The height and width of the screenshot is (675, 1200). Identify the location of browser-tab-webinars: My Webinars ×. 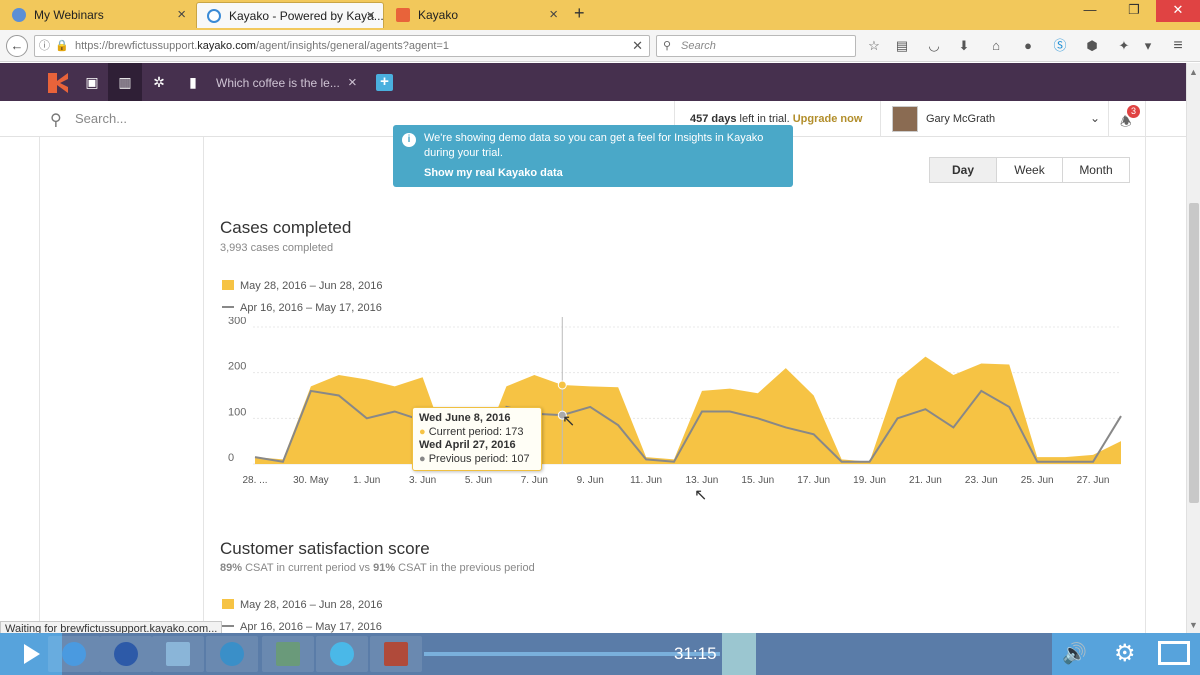
(98, 15).